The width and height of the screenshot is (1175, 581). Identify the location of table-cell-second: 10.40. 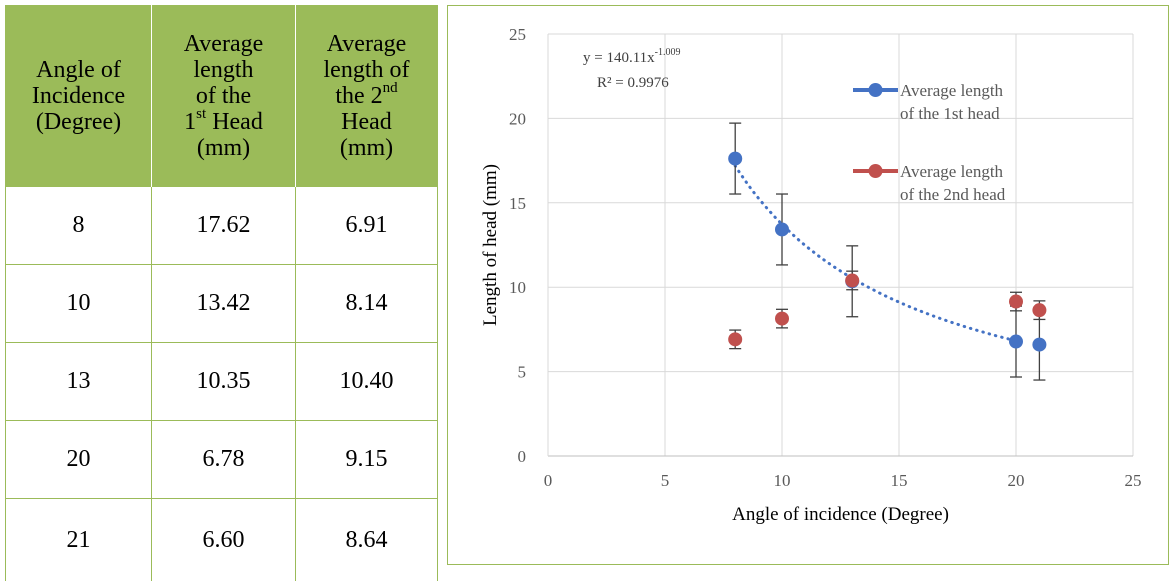
(367, 382).